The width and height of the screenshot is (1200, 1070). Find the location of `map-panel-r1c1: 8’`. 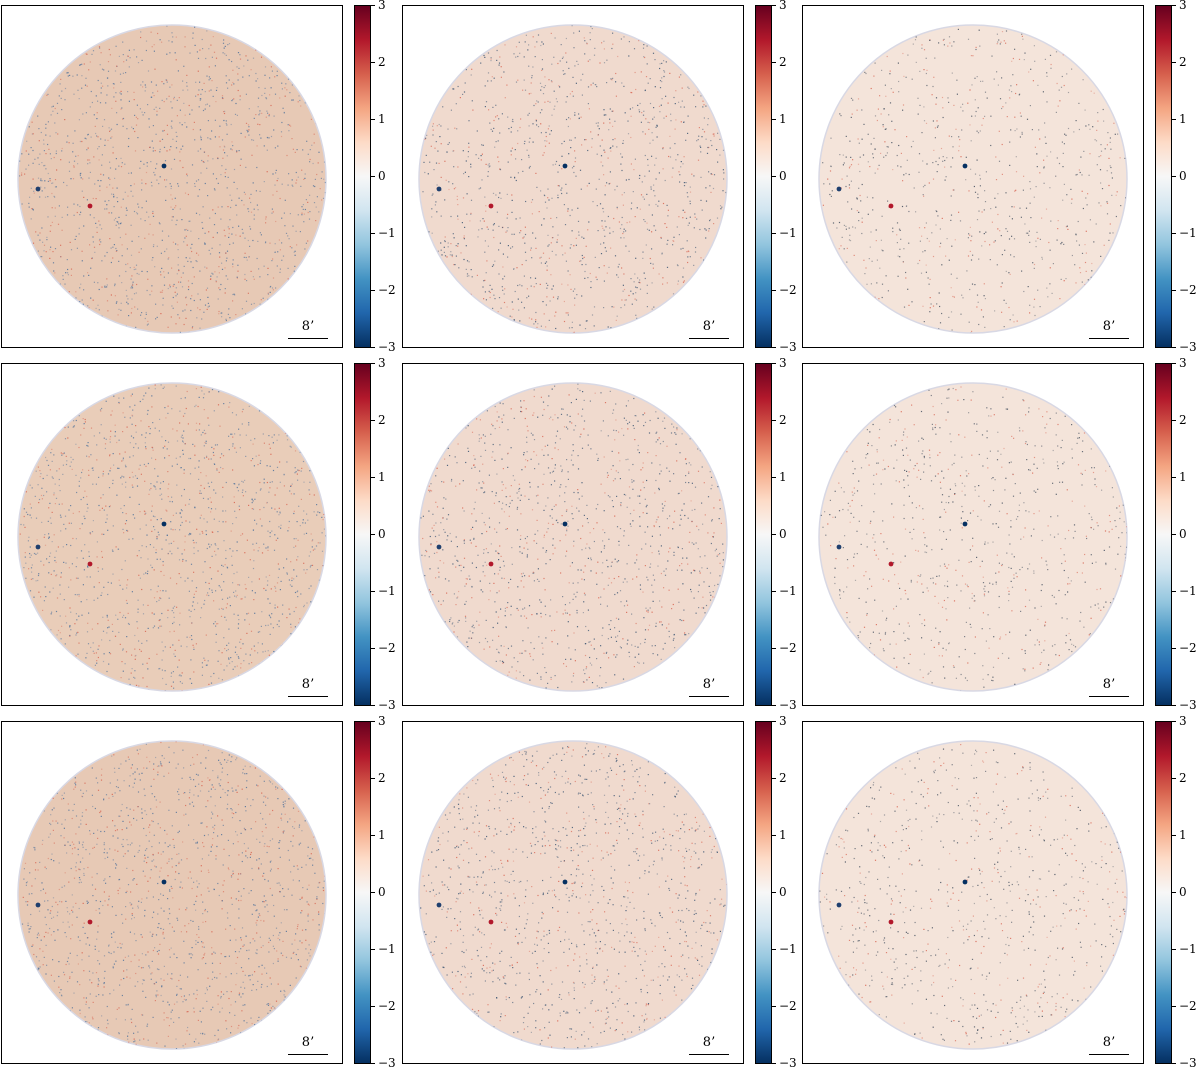

map-panel-r1c1: 8’ is located at coordinates (172, 176).